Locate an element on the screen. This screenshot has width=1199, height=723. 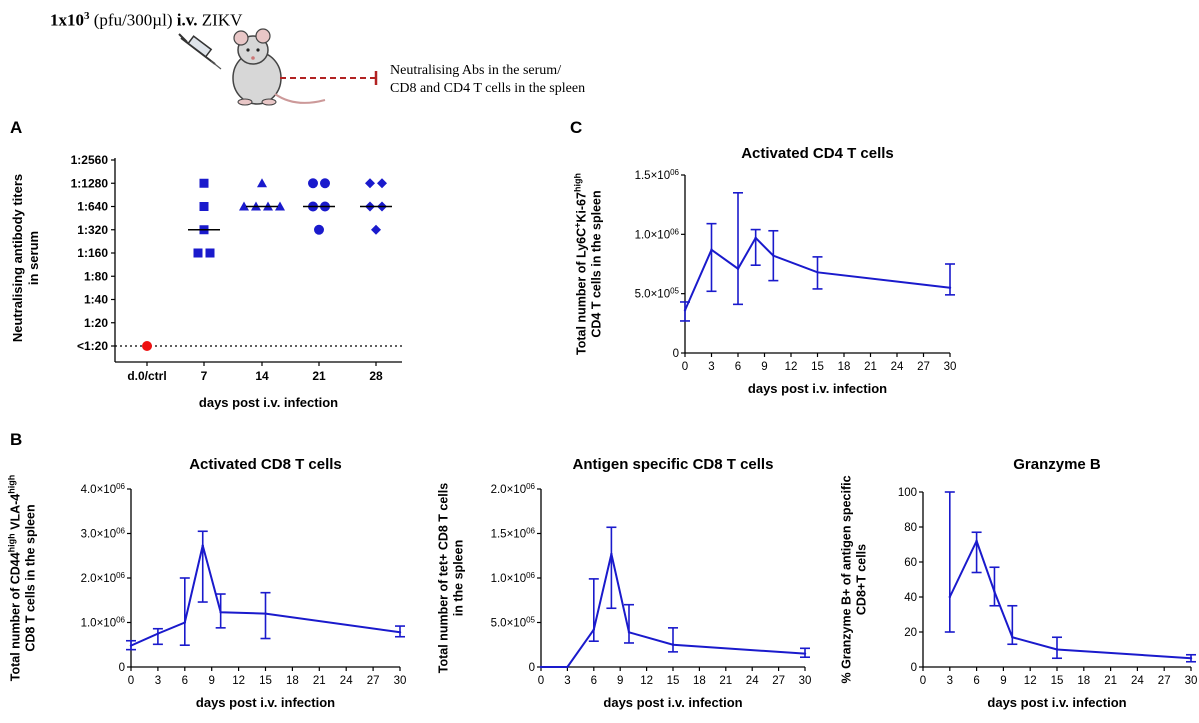
x-tick-label: 30 is located at coordinates (400, 681).